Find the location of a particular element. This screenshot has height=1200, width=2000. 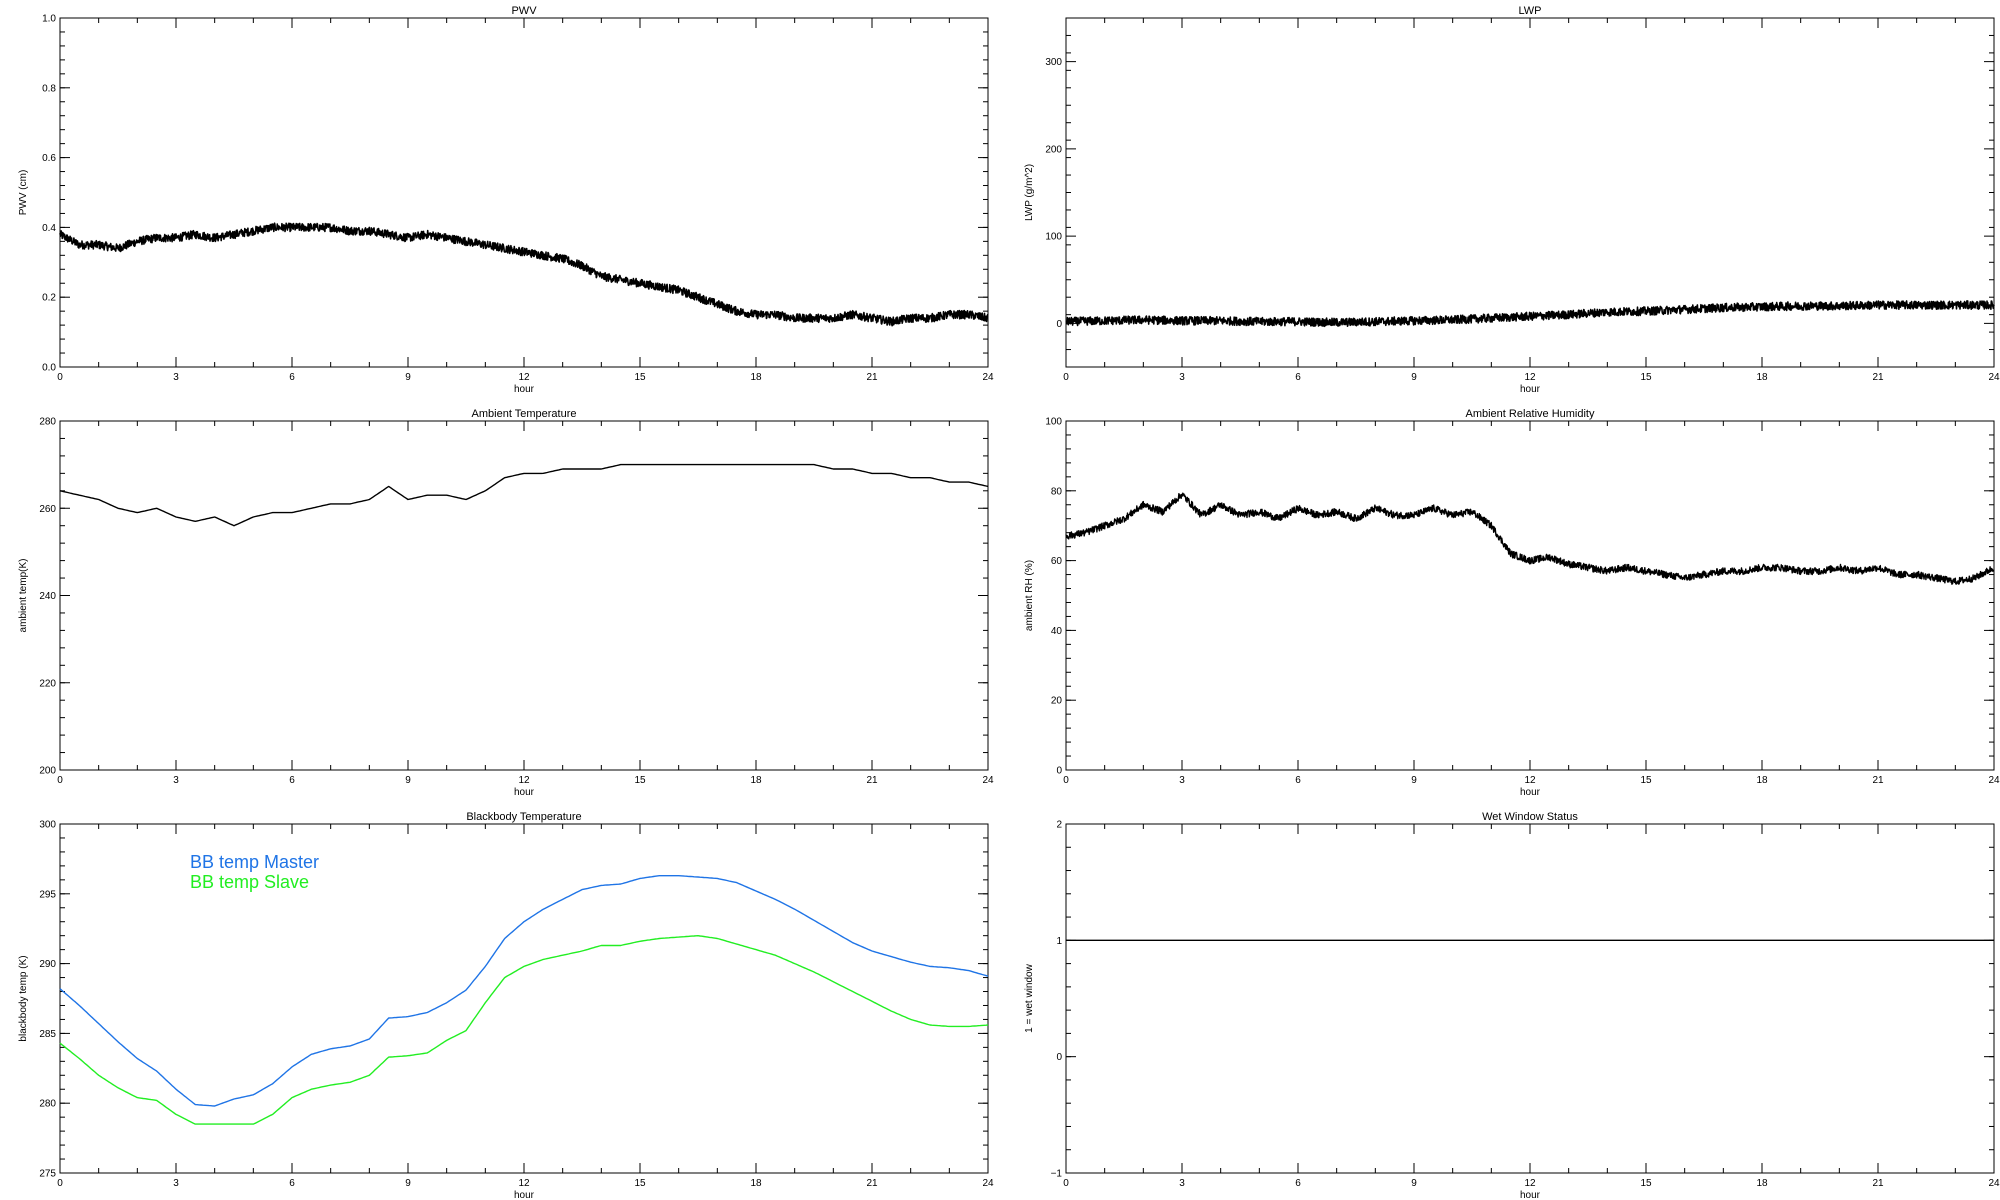

y-tick-label: 0.6 is located at coordinates (49, 158).